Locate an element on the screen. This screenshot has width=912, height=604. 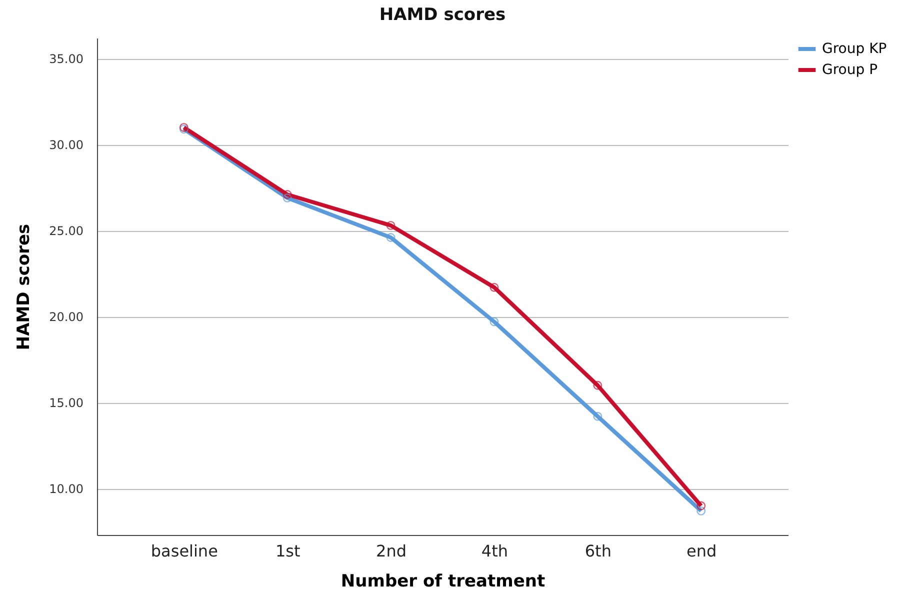
x-tick-label: end is located at coordinates (701, 551).